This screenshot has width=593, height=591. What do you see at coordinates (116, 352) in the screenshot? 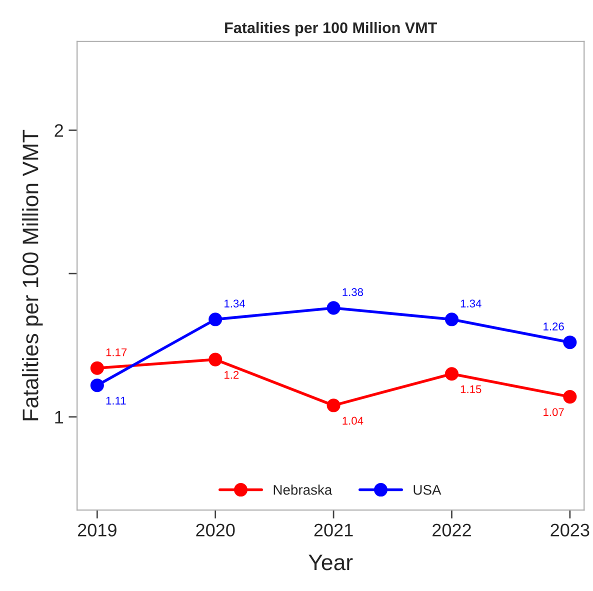
I see `data-label: 1.17` at bounding box center [116, 352].